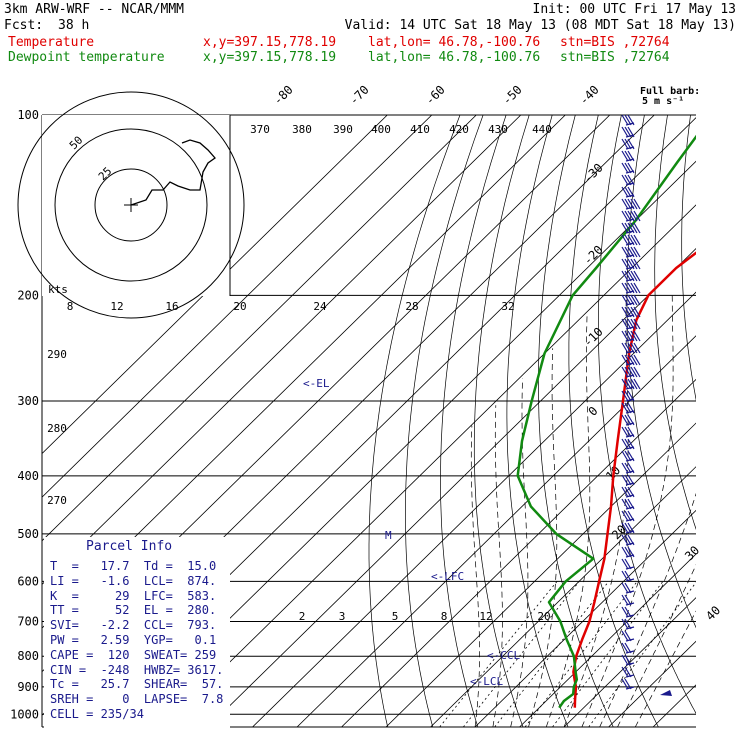 The width and height of the screenshot is (740, 740). Describe the element at coordinates (342, 616) in the screenshot. I see `mixing-ratio-label: 3` at that location.